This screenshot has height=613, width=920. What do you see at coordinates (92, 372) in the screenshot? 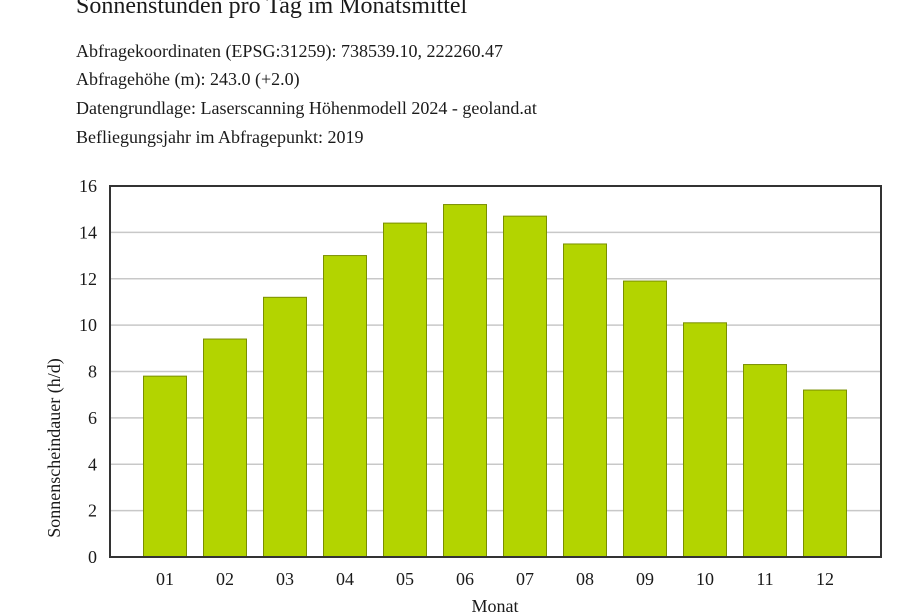
I see `y-tick-label: 8` at bounding box center [92, 372].